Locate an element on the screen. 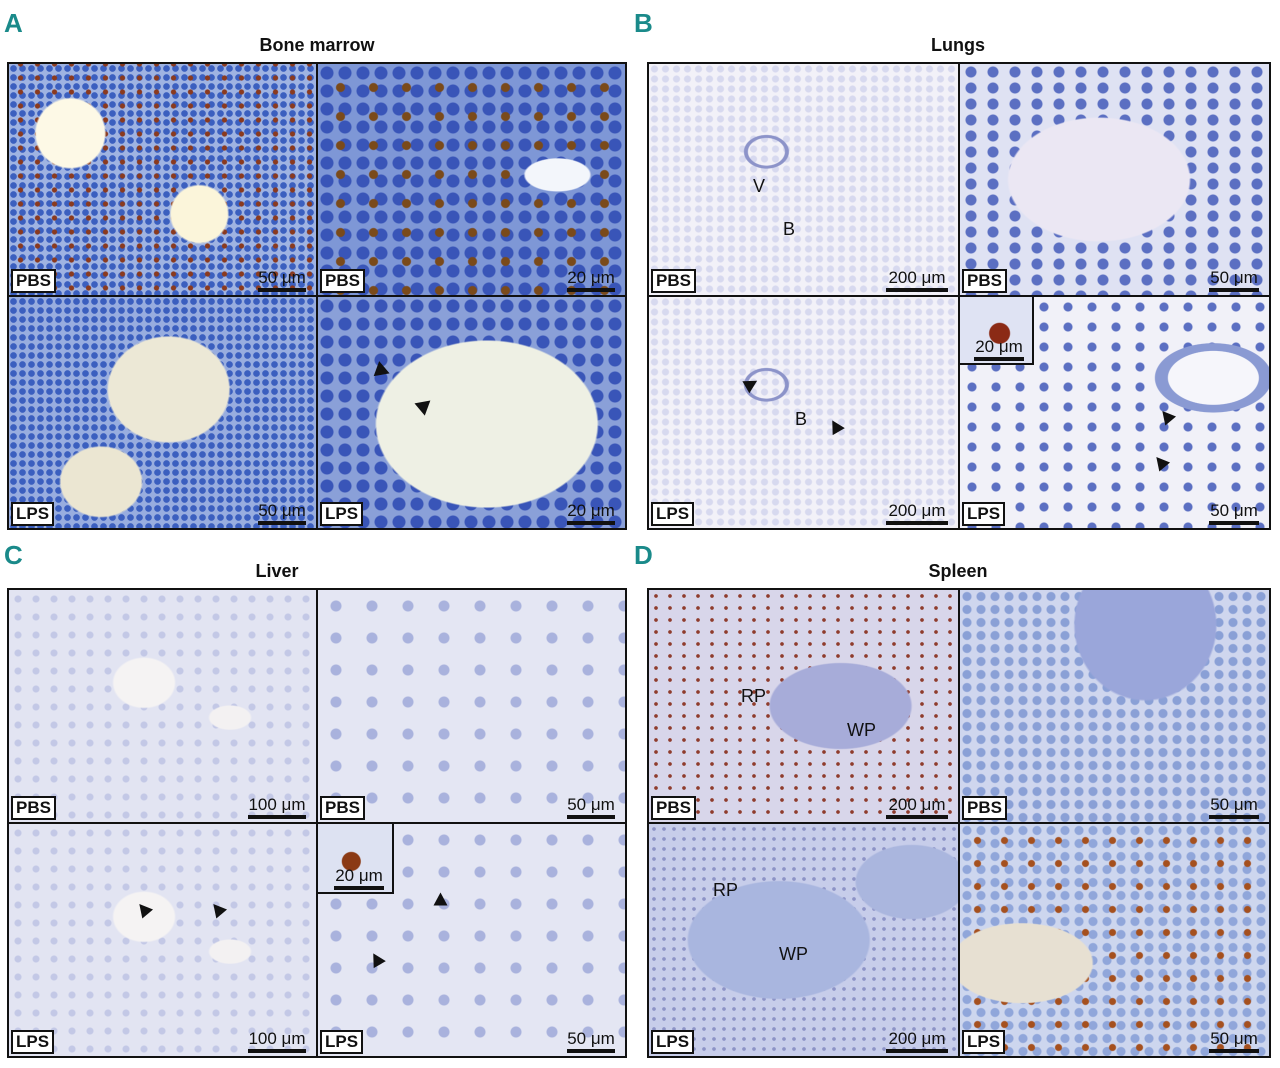 The width and height of the screenshot is (1280, 1068). micrograph-spleen-lps-low: RP WP LPS 200 μm is located at coordinates (803, 940).